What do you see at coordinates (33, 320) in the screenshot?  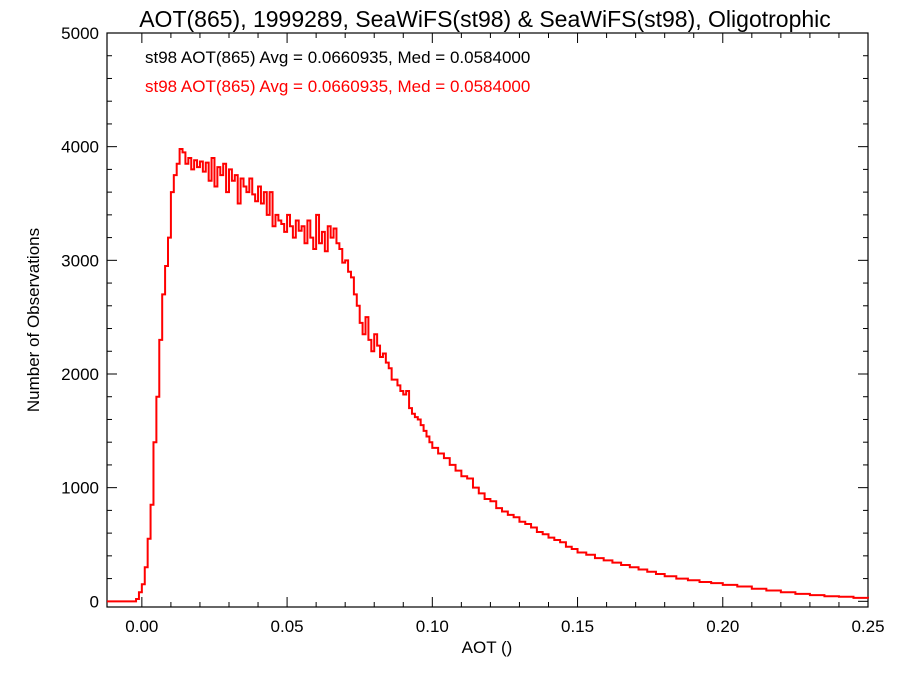 I see `y-axis-title: Number of Observations` at bounding box center [33, 320].